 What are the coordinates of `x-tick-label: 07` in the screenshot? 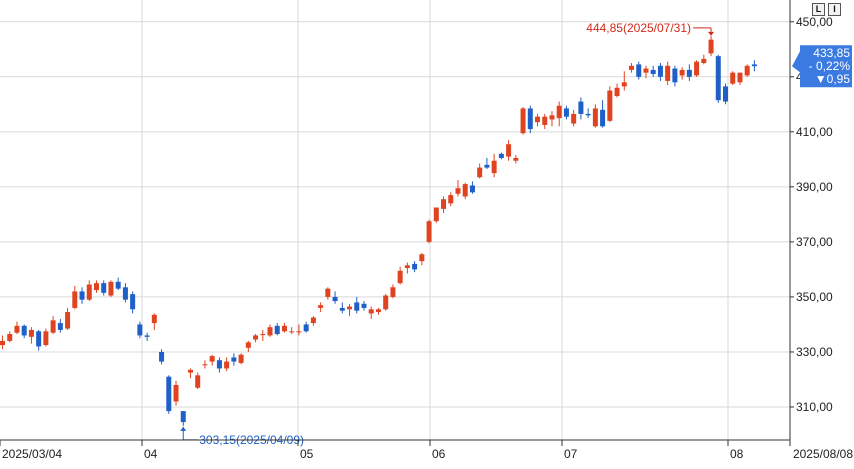 It's located at (571, 454).